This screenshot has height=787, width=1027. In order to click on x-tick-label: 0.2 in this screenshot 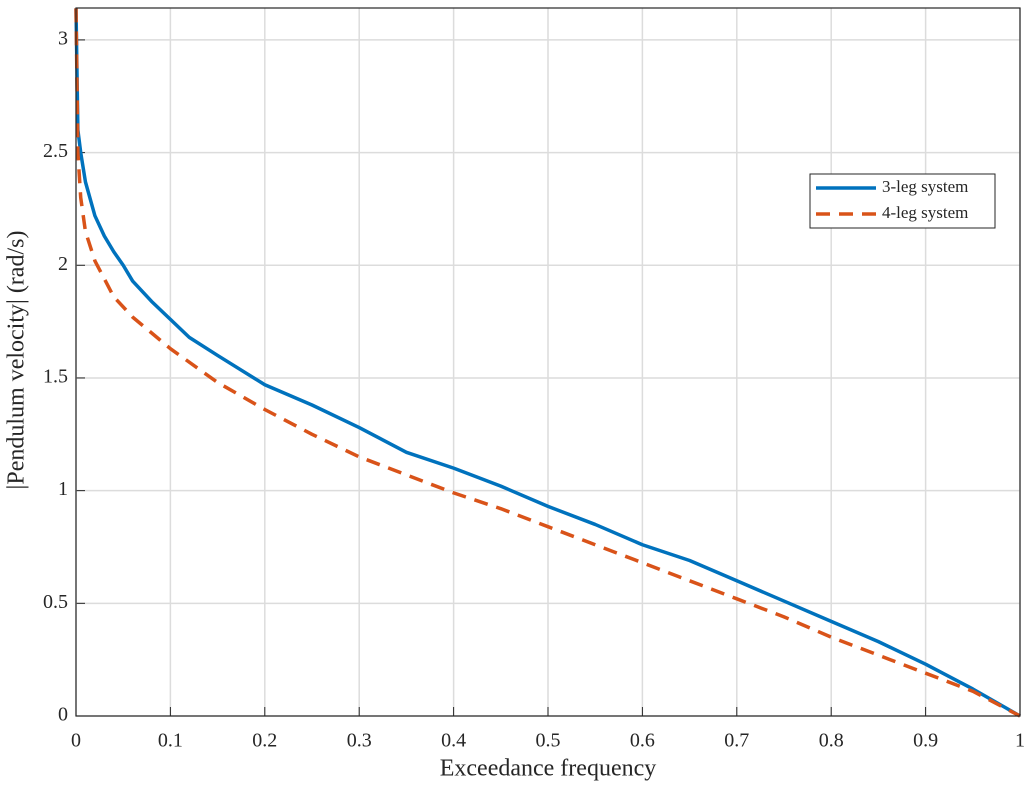, I will do `click(264, 741)`.